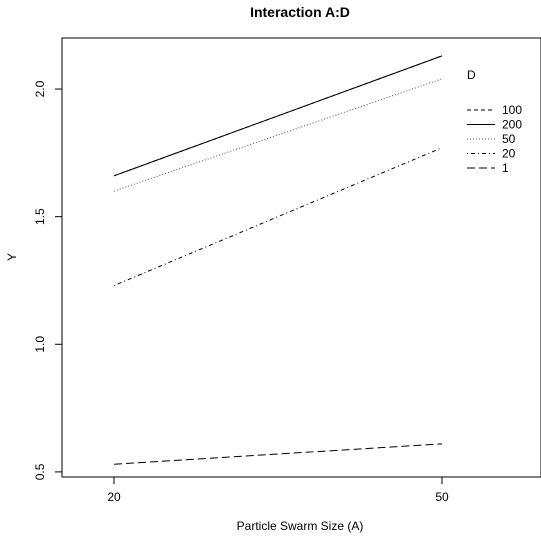 The height and width of the screenshot is (539, 541). Describe the element at coordinates (114, 497) in the screenshot. I see `x-tick-label-20: 20` at that location.